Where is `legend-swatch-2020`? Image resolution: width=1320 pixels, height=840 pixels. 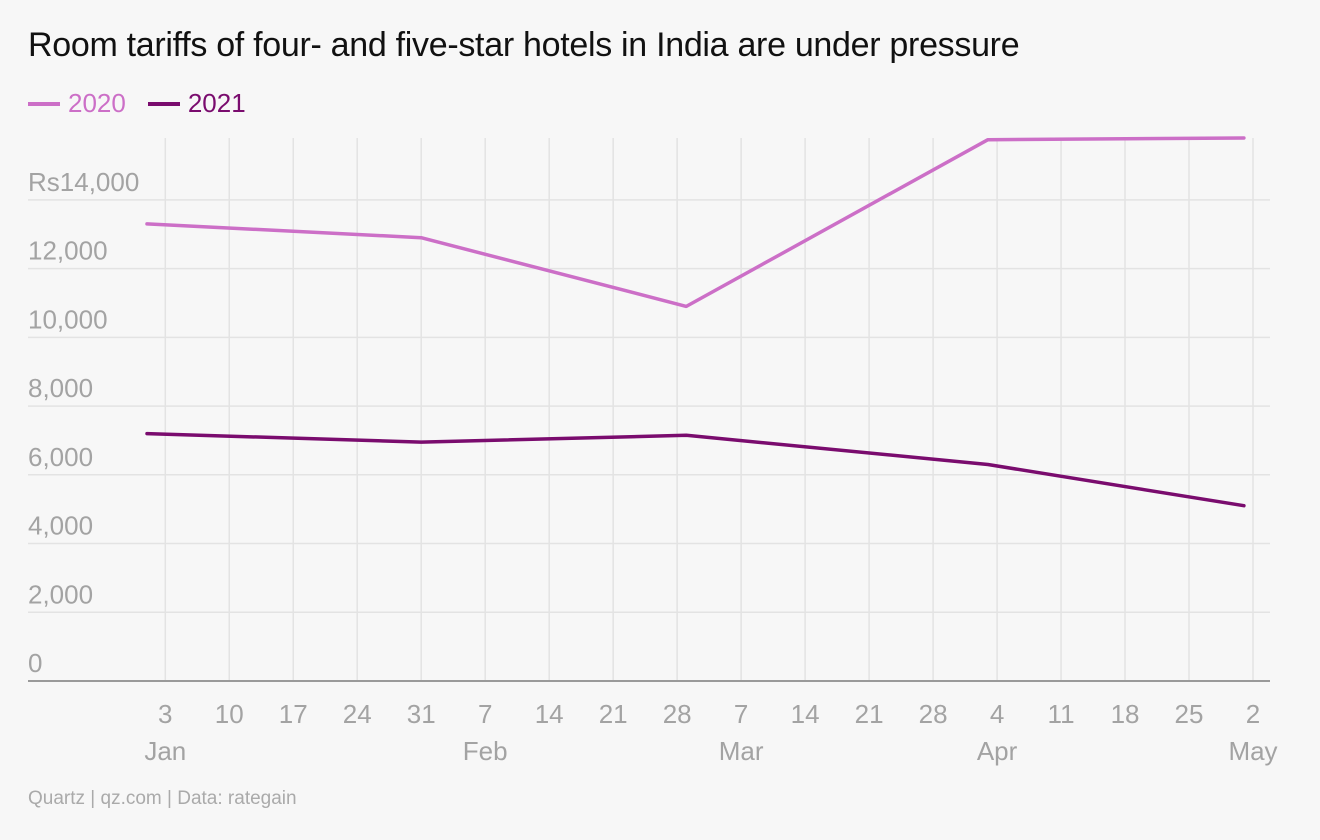
legend-swatch-2020 is located at coordinates (44, 103).